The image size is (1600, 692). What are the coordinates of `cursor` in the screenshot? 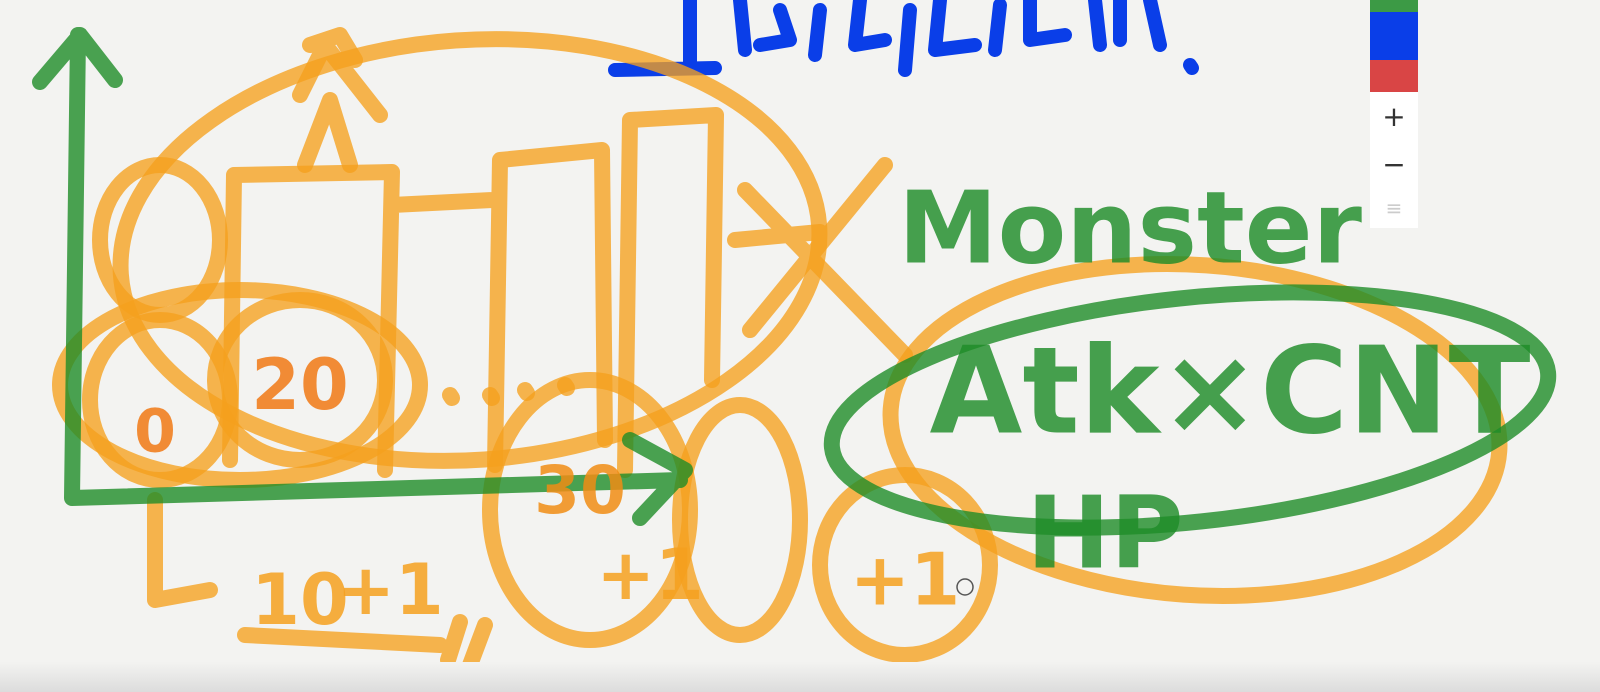 It's located at (965, 587).